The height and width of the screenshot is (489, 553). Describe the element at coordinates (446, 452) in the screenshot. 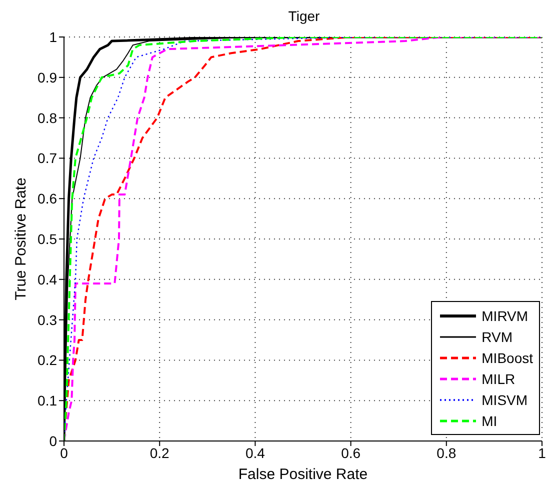

I see `x-tick-label: 0.8` at that location.